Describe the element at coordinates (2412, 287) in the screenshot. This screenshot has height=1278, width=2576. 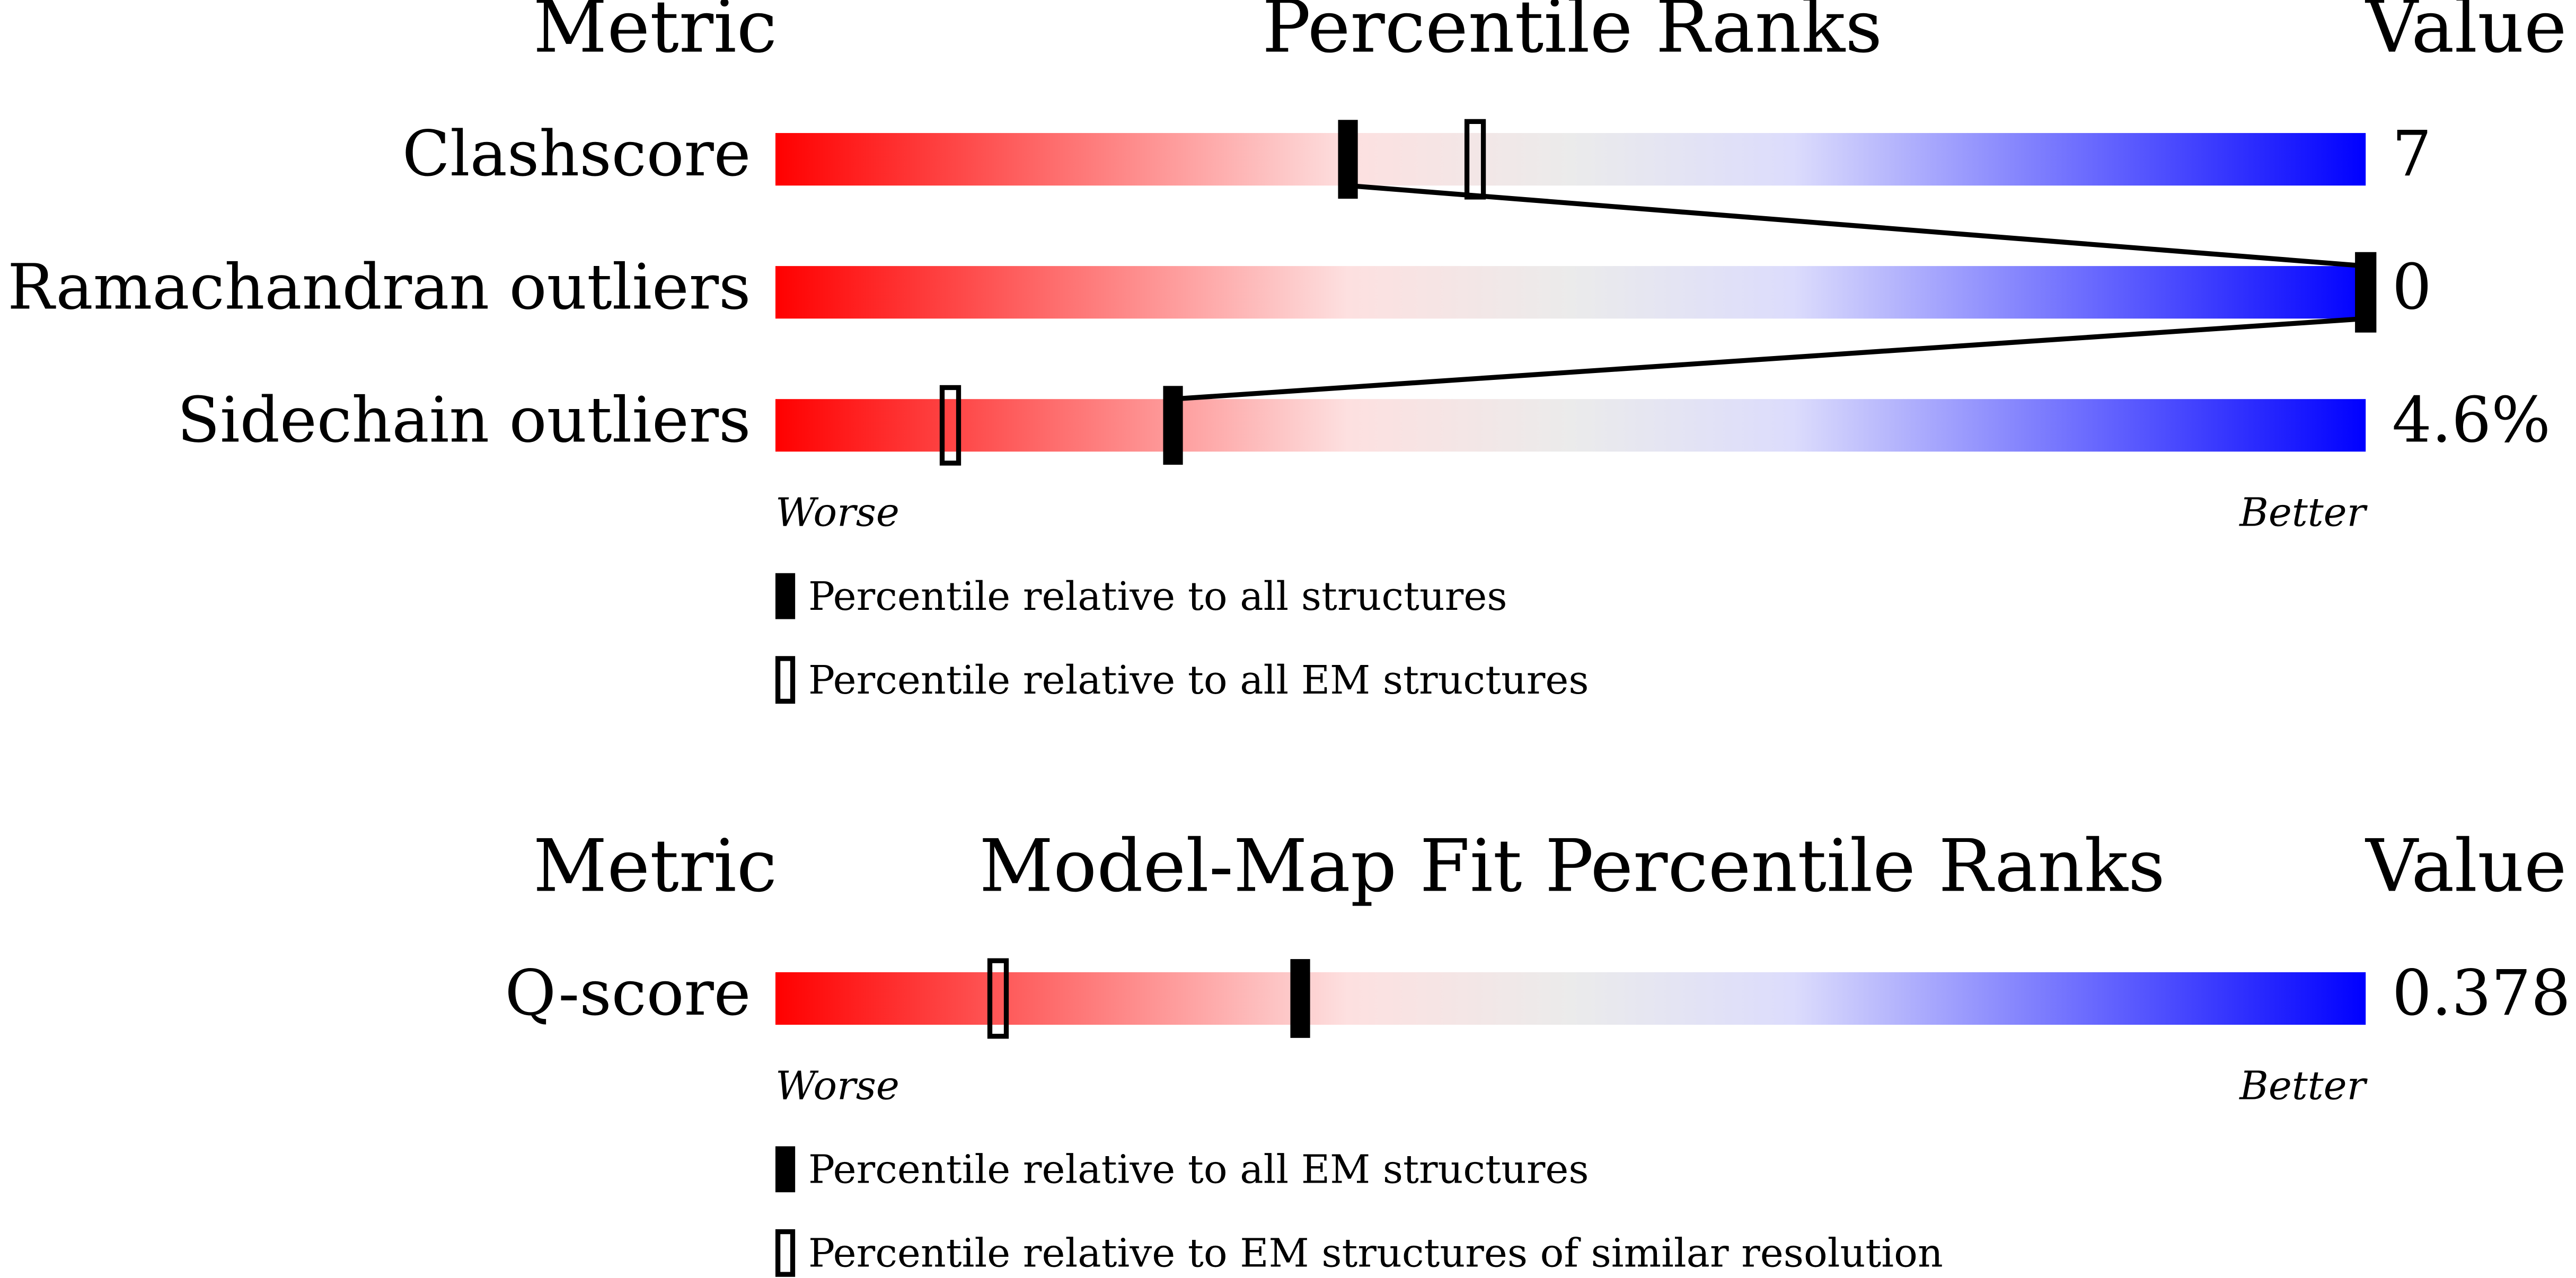
I see `metric-value: 0` at that location.